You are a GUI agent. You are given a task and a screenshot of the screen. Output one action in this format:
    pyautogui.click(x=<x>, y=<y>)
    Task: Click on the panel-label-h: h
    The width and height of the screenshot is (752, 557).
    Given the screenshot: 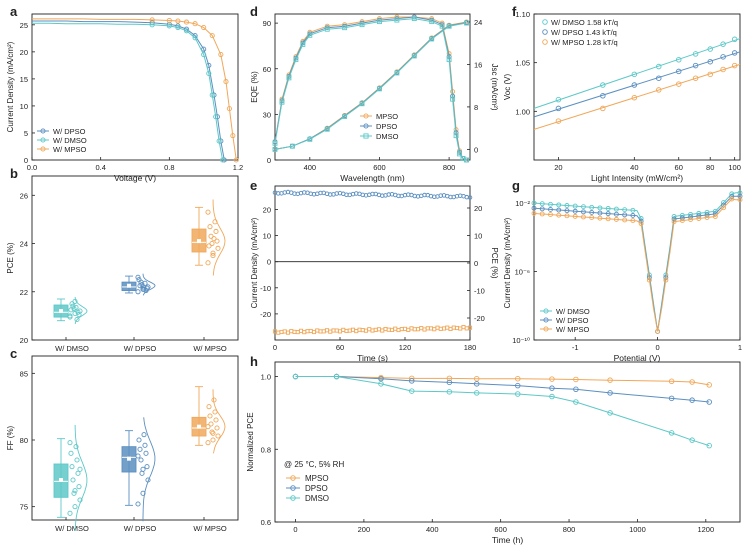 What is the action you would take?
    pyautogui.click(x=254, y=361)
    